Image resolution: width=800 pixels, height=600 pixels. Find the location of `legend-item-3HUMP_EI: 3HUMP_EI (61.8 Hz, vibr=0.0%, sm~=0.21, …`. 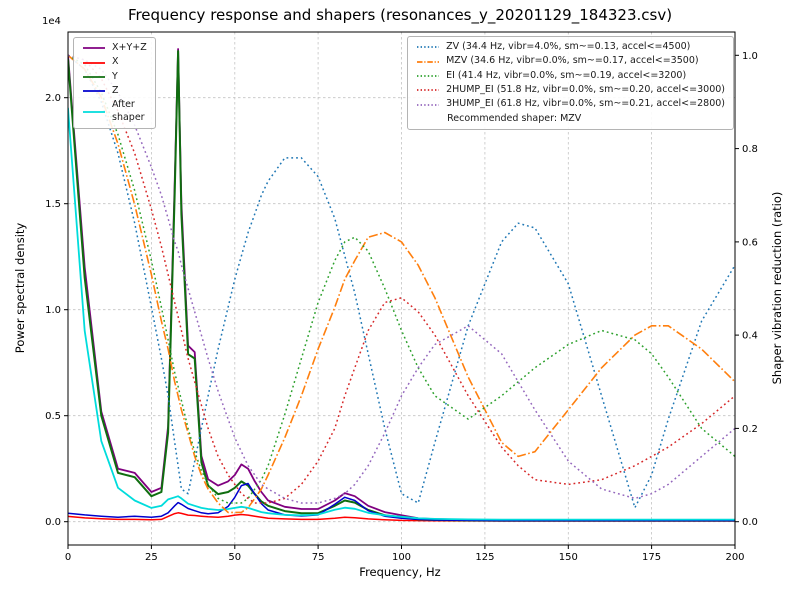

legend-item-3HUMP_EI: 3HUMP_EI (61.8 Hz, vibr=0.0%, sm~=0.21, … is located at coordinates (570, 104).